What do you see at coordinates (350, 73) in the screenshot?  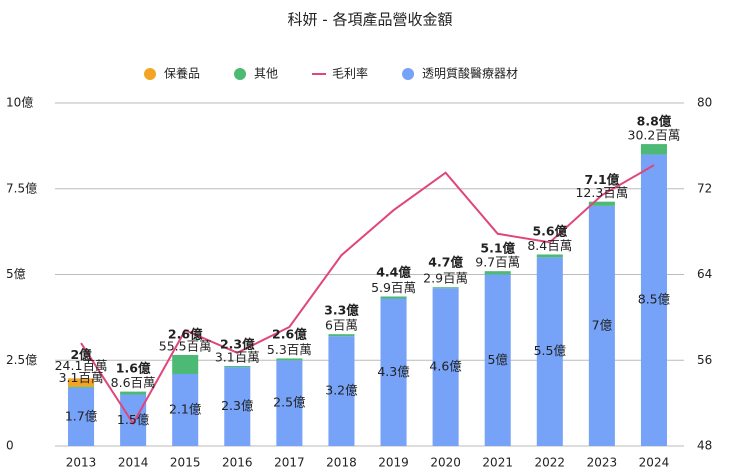 I see `legend-label: 毛利率` at bounding box center [350, 73].